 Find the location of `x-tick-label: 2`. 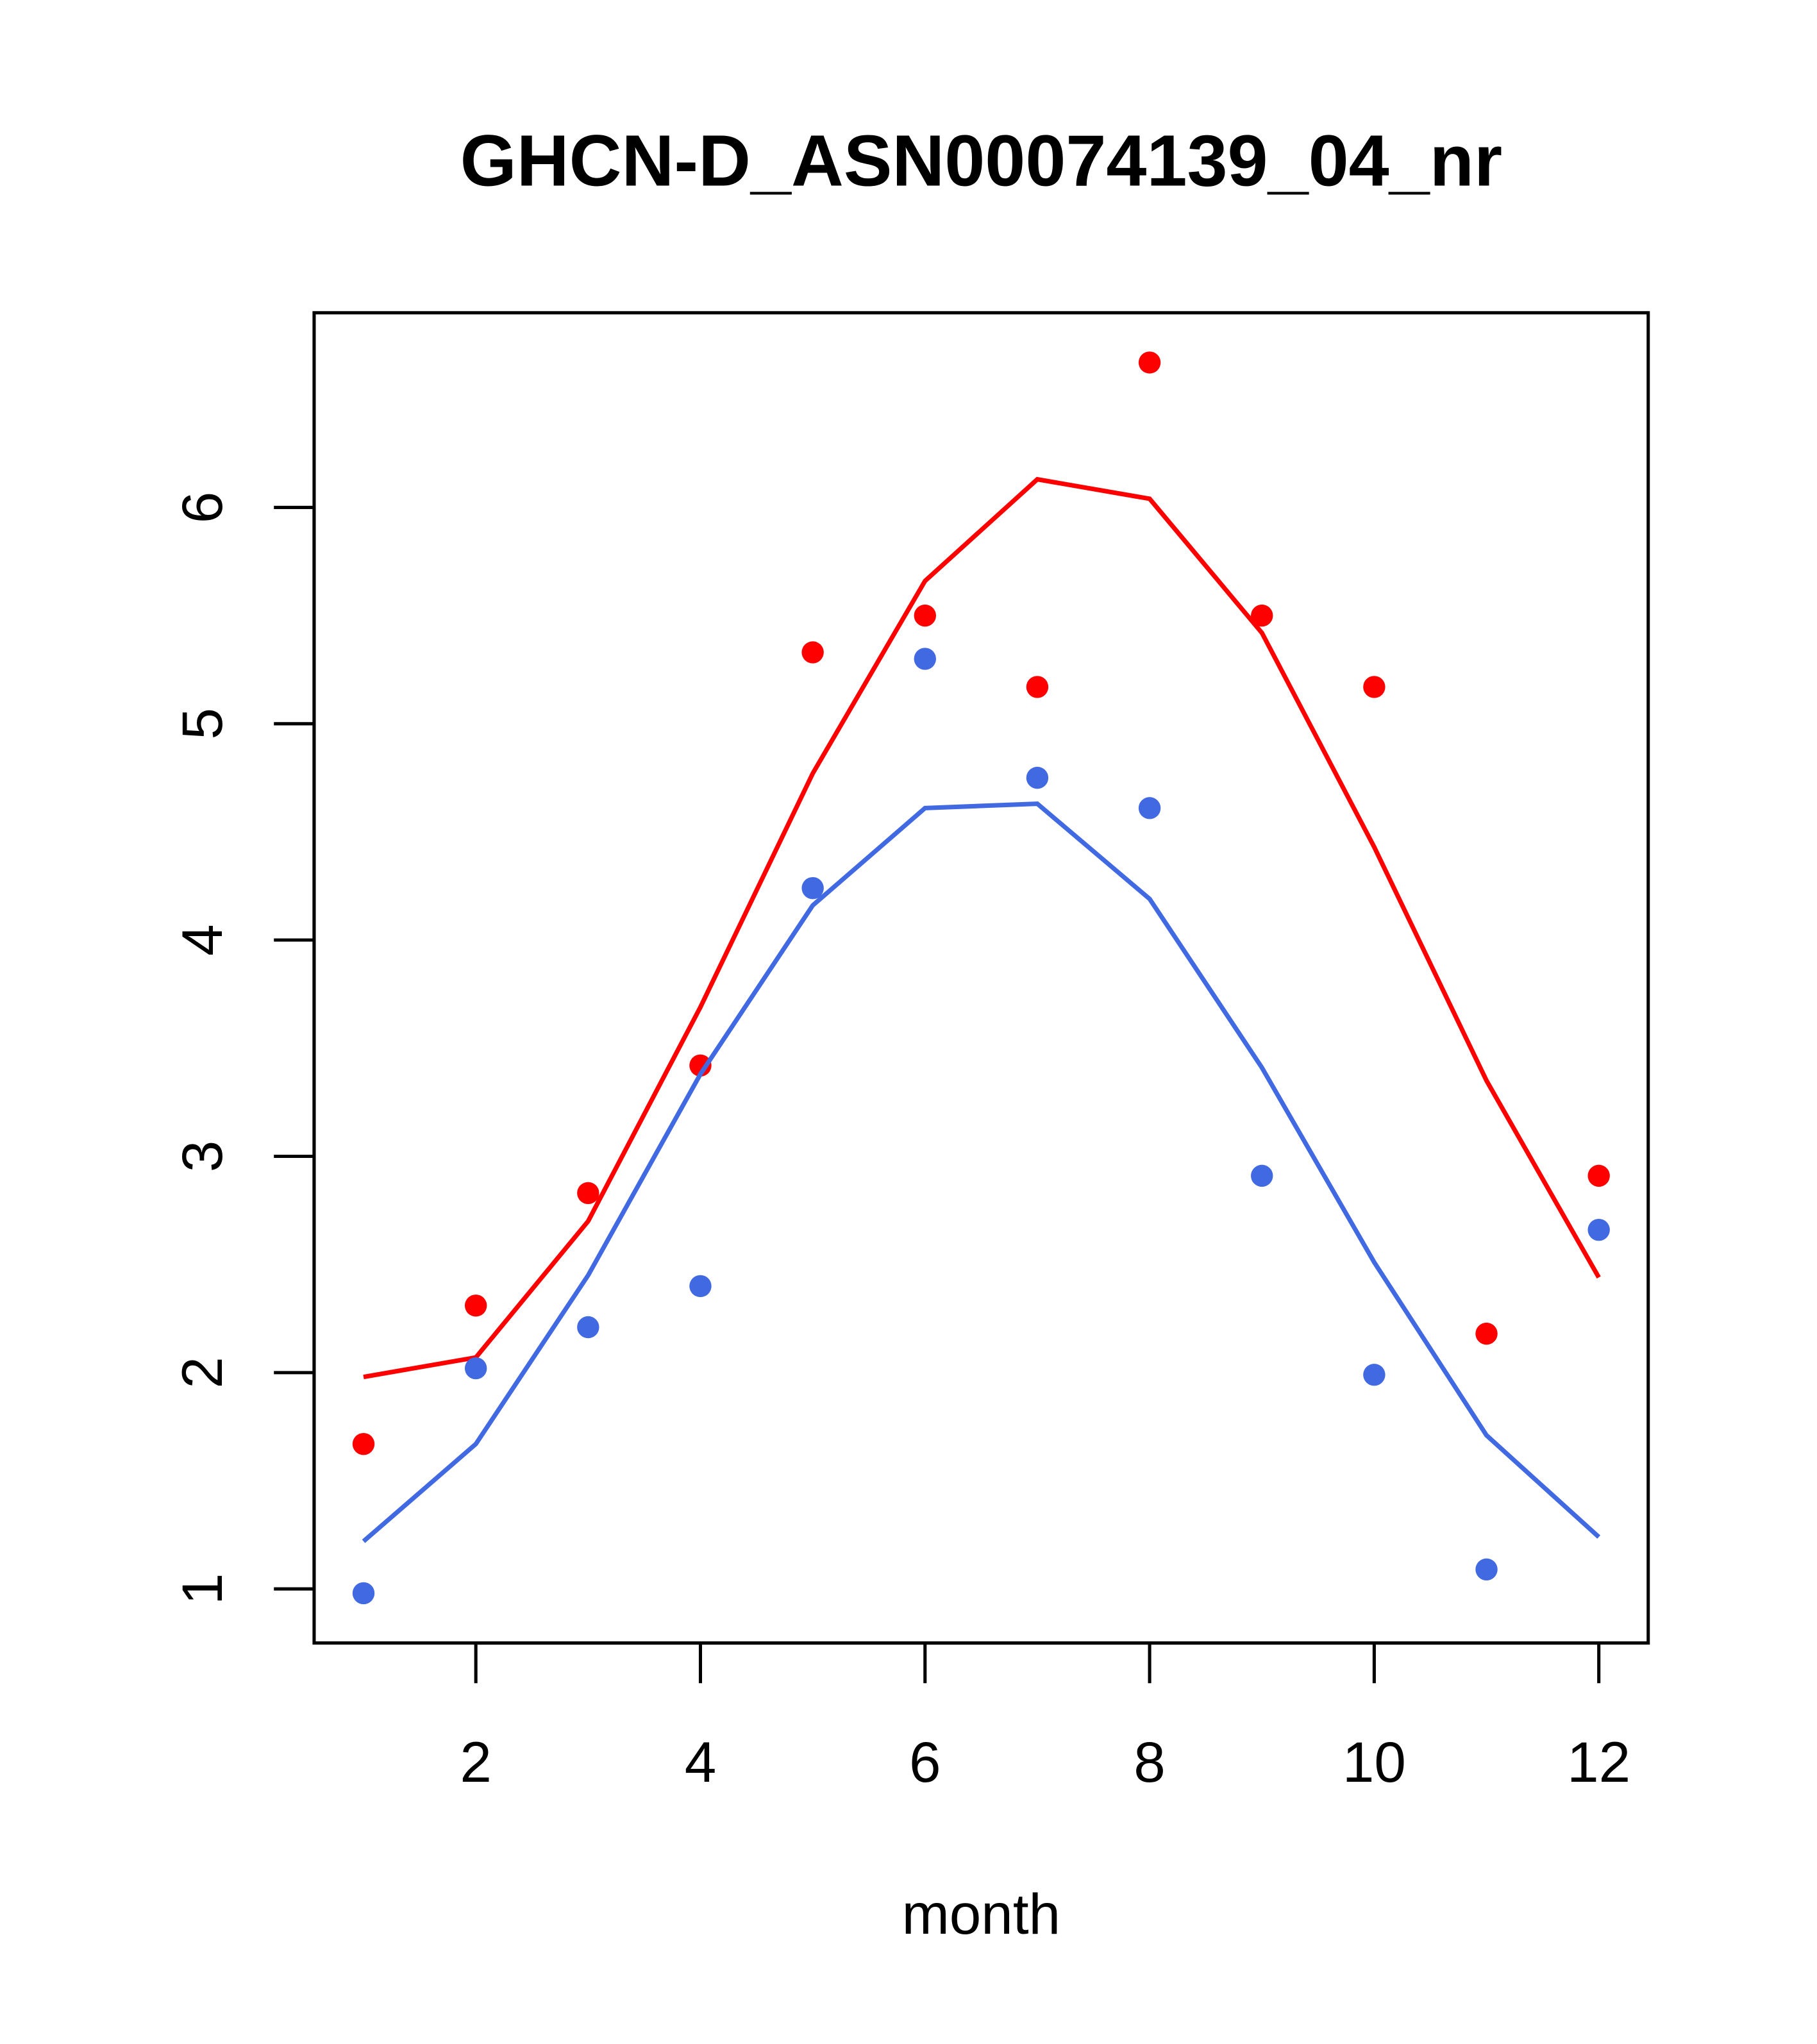

x-tick-label: 2 is located at coordinates (476, 1762).